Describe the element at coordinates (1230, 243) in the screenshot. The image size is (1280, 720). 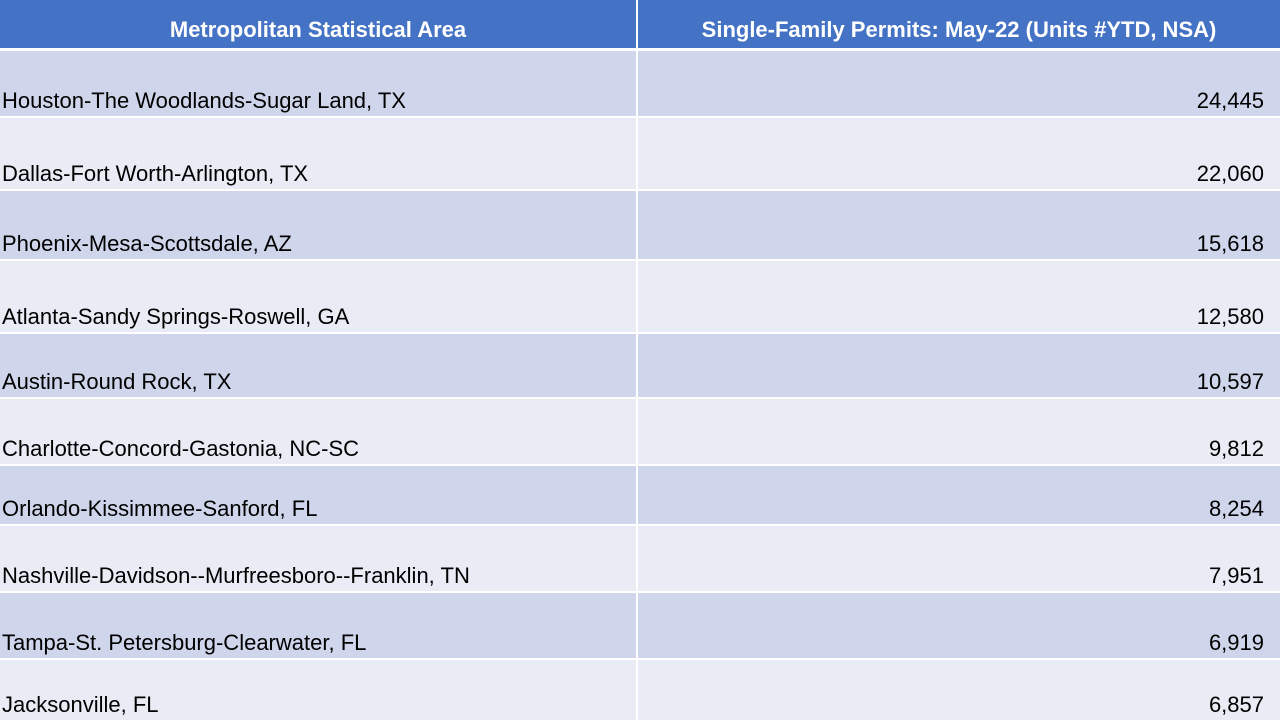
I see `permits-cell: 15,618` at that location.